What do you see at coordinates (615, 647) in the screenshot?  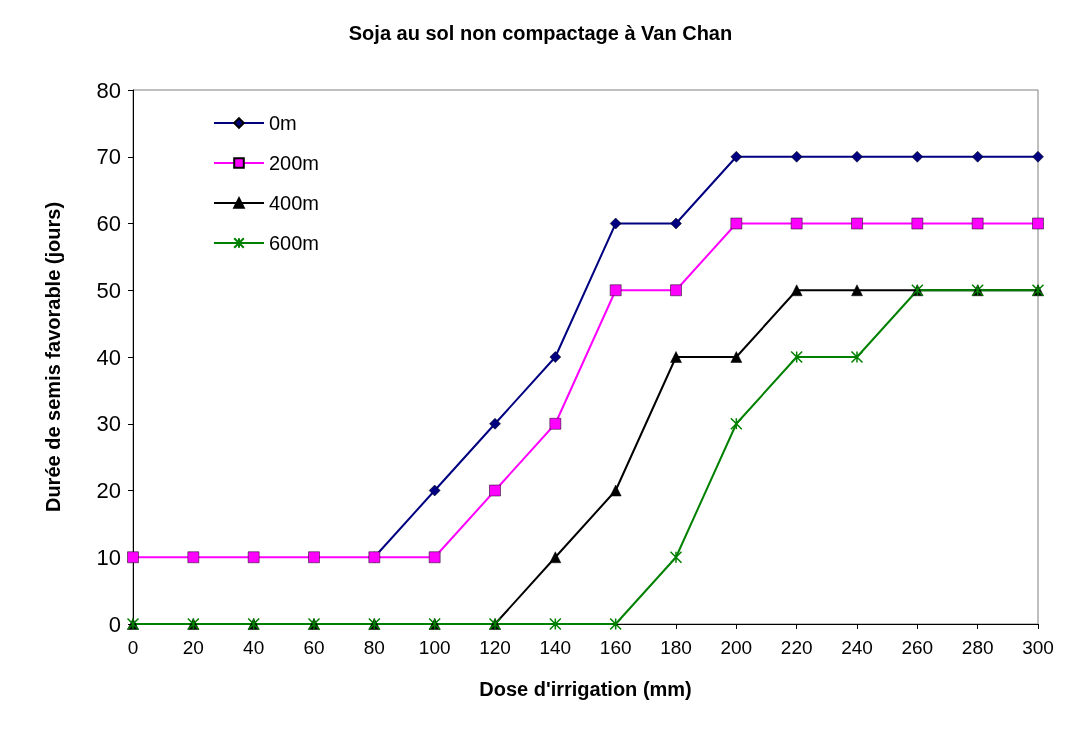 I see `x-tick-label: 160` at bounding box center [615, 647].